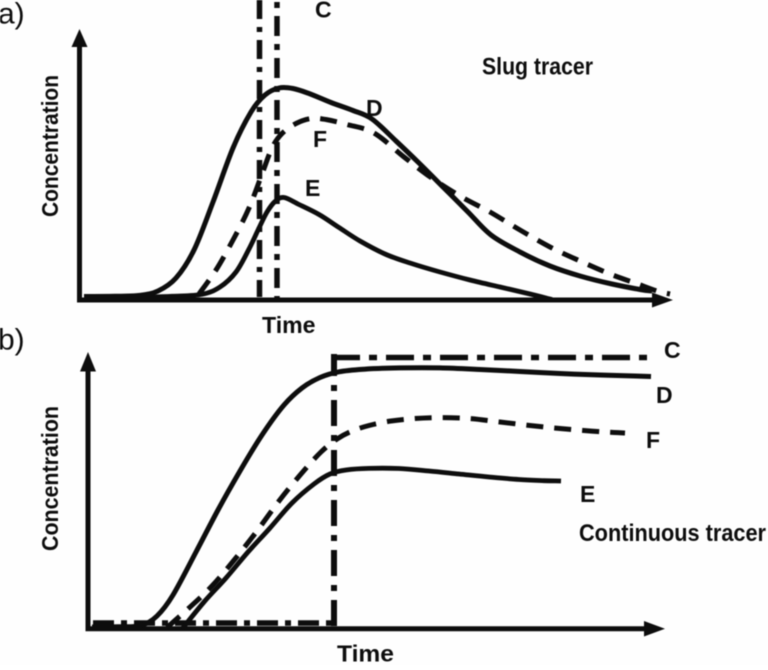 The width and height of the screenshot is (768, 670). Describe the element at coordinates (537, 67) in the screenshot. I see `svg-text: Slug tracer` at that location.